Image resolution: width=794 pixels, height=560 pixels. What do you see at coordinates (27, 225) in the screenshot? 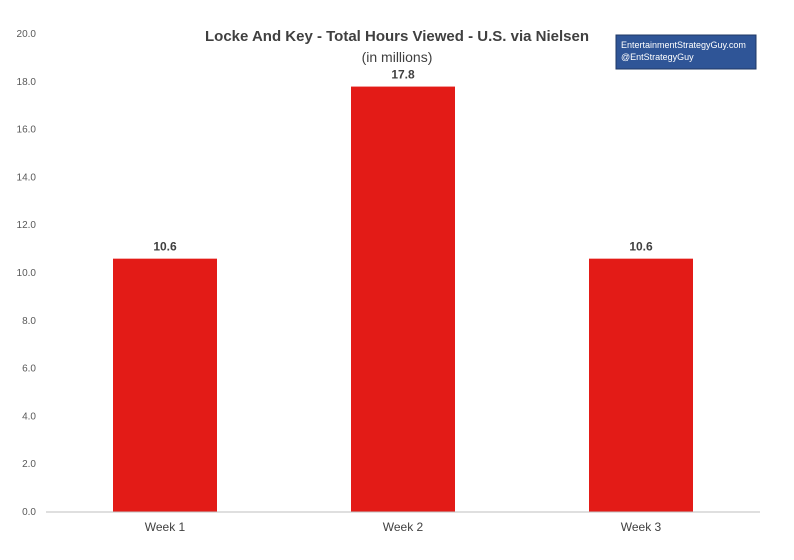
I see `y-tick-label: 12.0` at bounding box center [27, 225].